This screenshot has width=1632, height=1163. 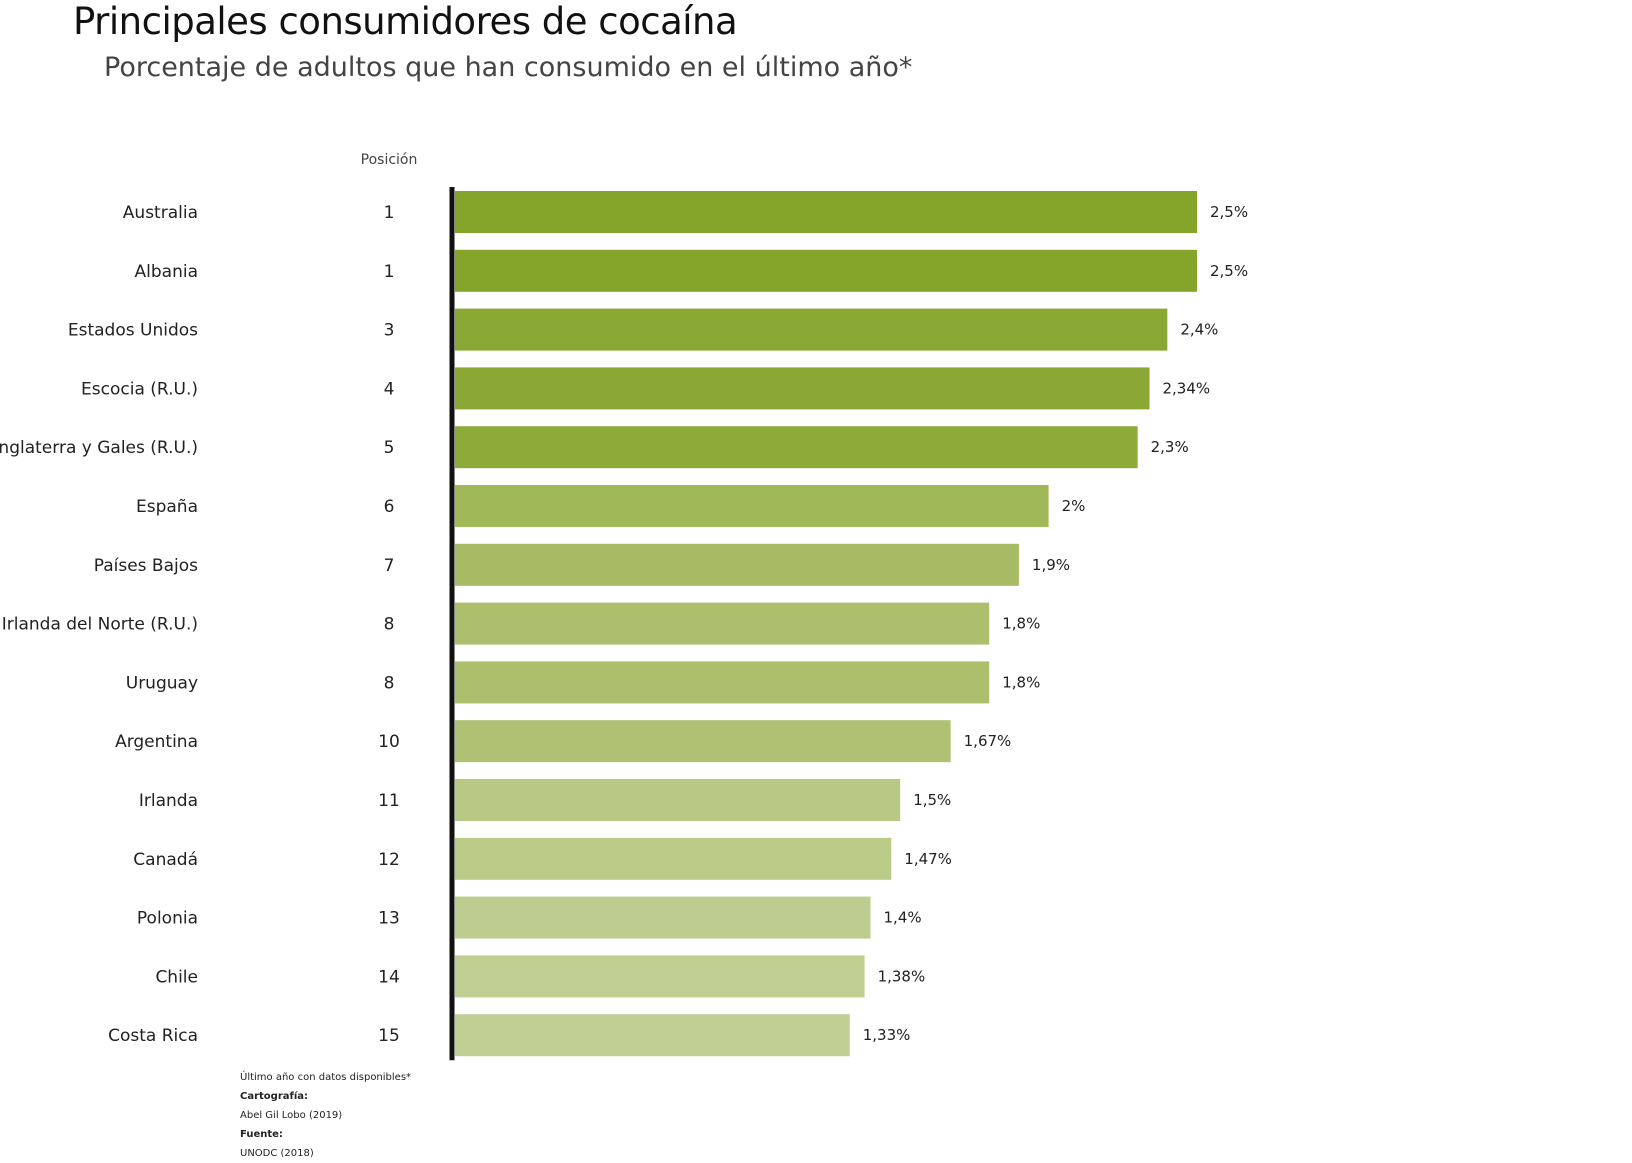 What do you see at coordinates (274, 1096) in the screenshot?
I see `cartography-label: Cartografía:` at bounding box center [274, 1096].